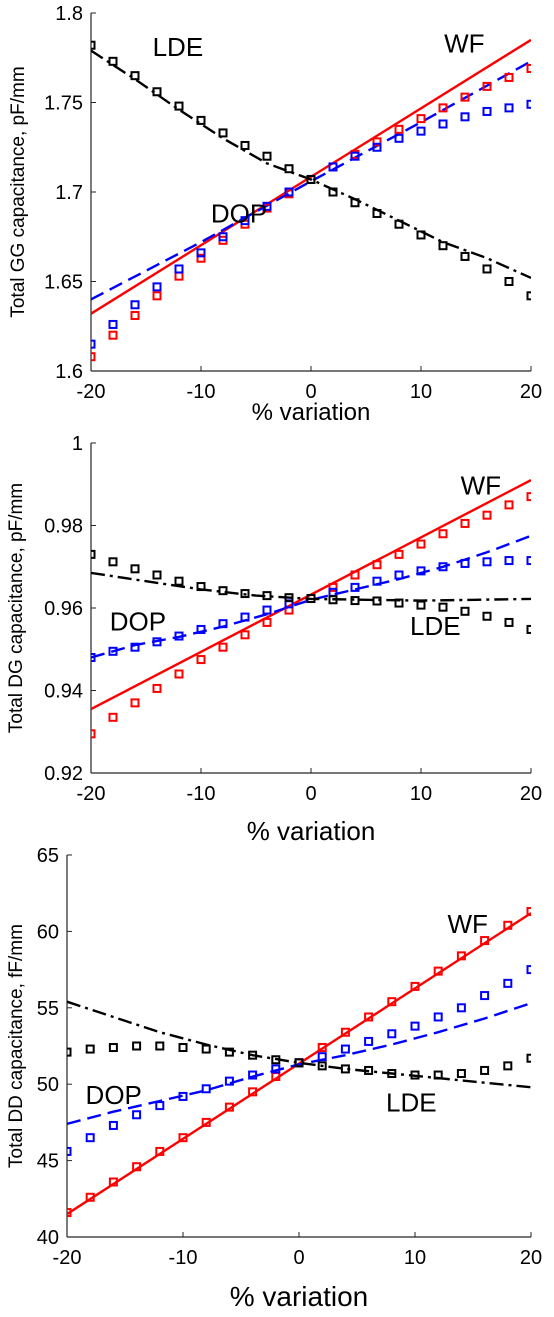 The image size is (554, 1317). What do you see at coordinates (467, 924) in the screenshot?
I see `annotation-wf: WF` at bounding box center [467, 924].